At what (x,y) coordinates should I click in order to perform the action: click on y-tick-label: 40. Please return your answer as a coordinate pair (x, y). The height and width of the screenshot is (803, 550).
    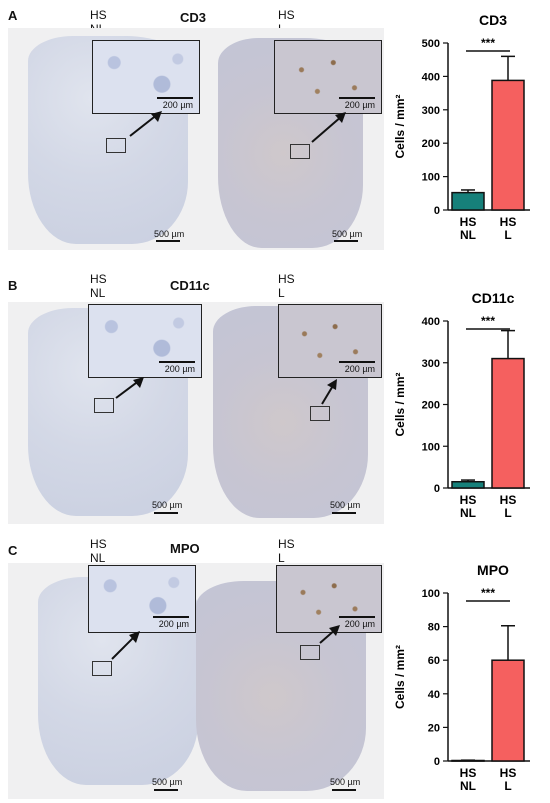
    Looking at the image, I should click on (434, 695).